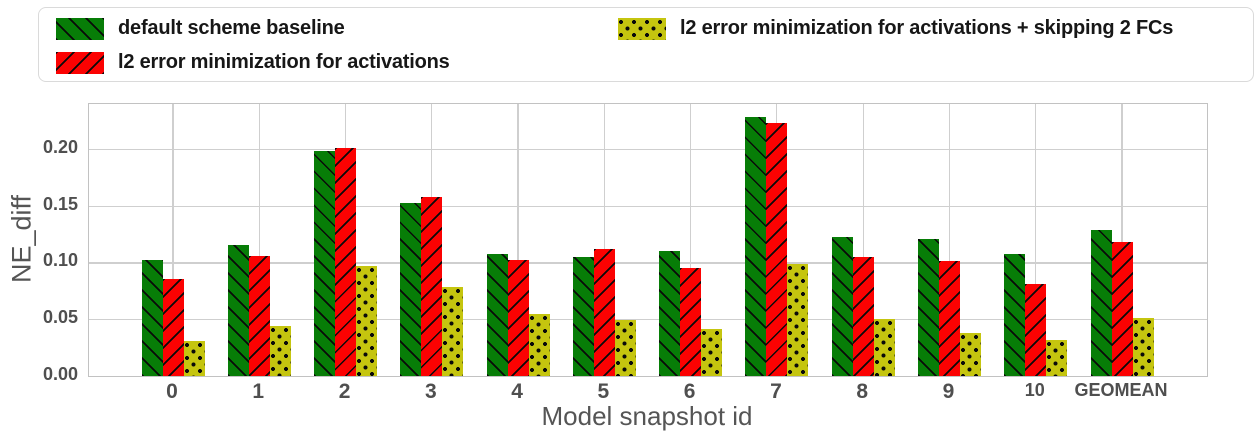 The height and width of the screenshot is (443, 1259). I want to click on bar-series2-cat3, so click(453, 331).